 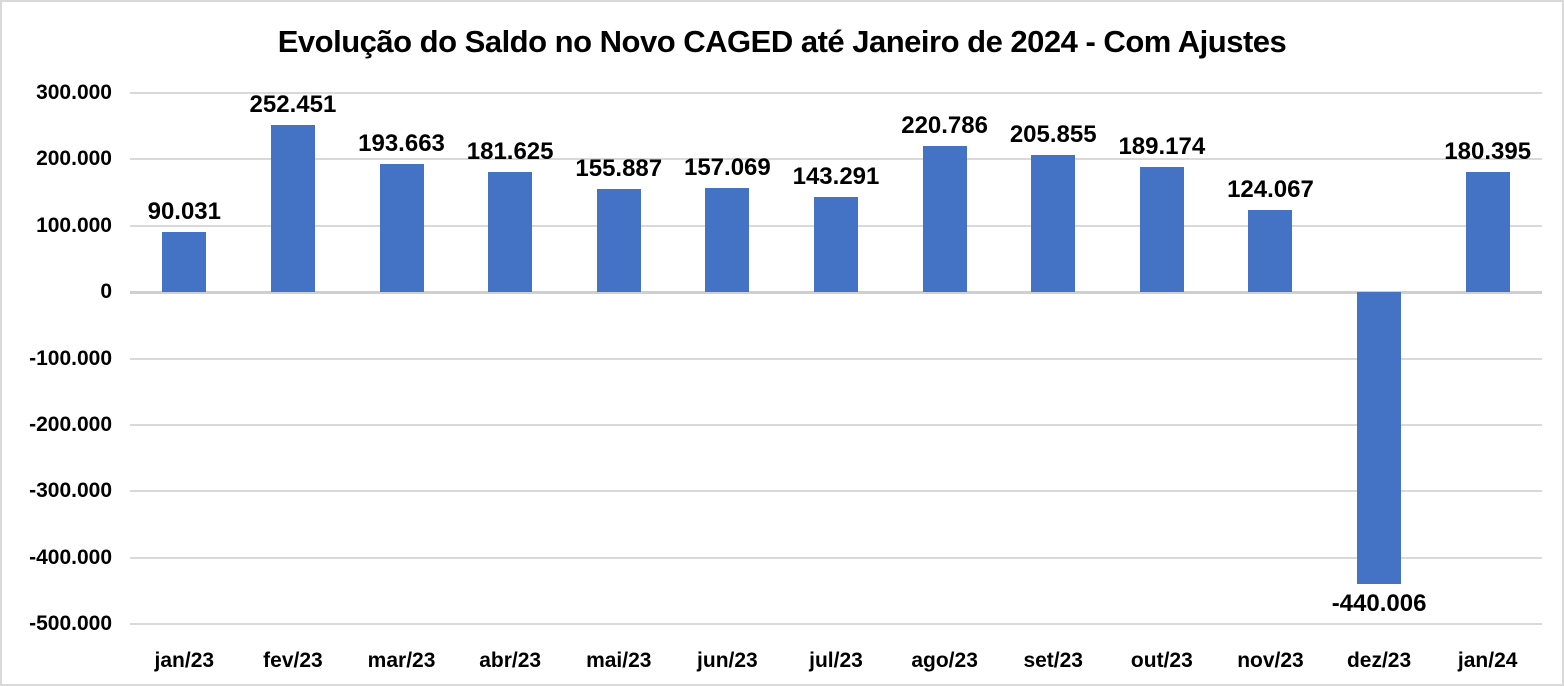 What do you see at coordinates (1162, 146) in the screenshot?
I see `bar-value-label: 189.174` at bounding box center [1162, 146].